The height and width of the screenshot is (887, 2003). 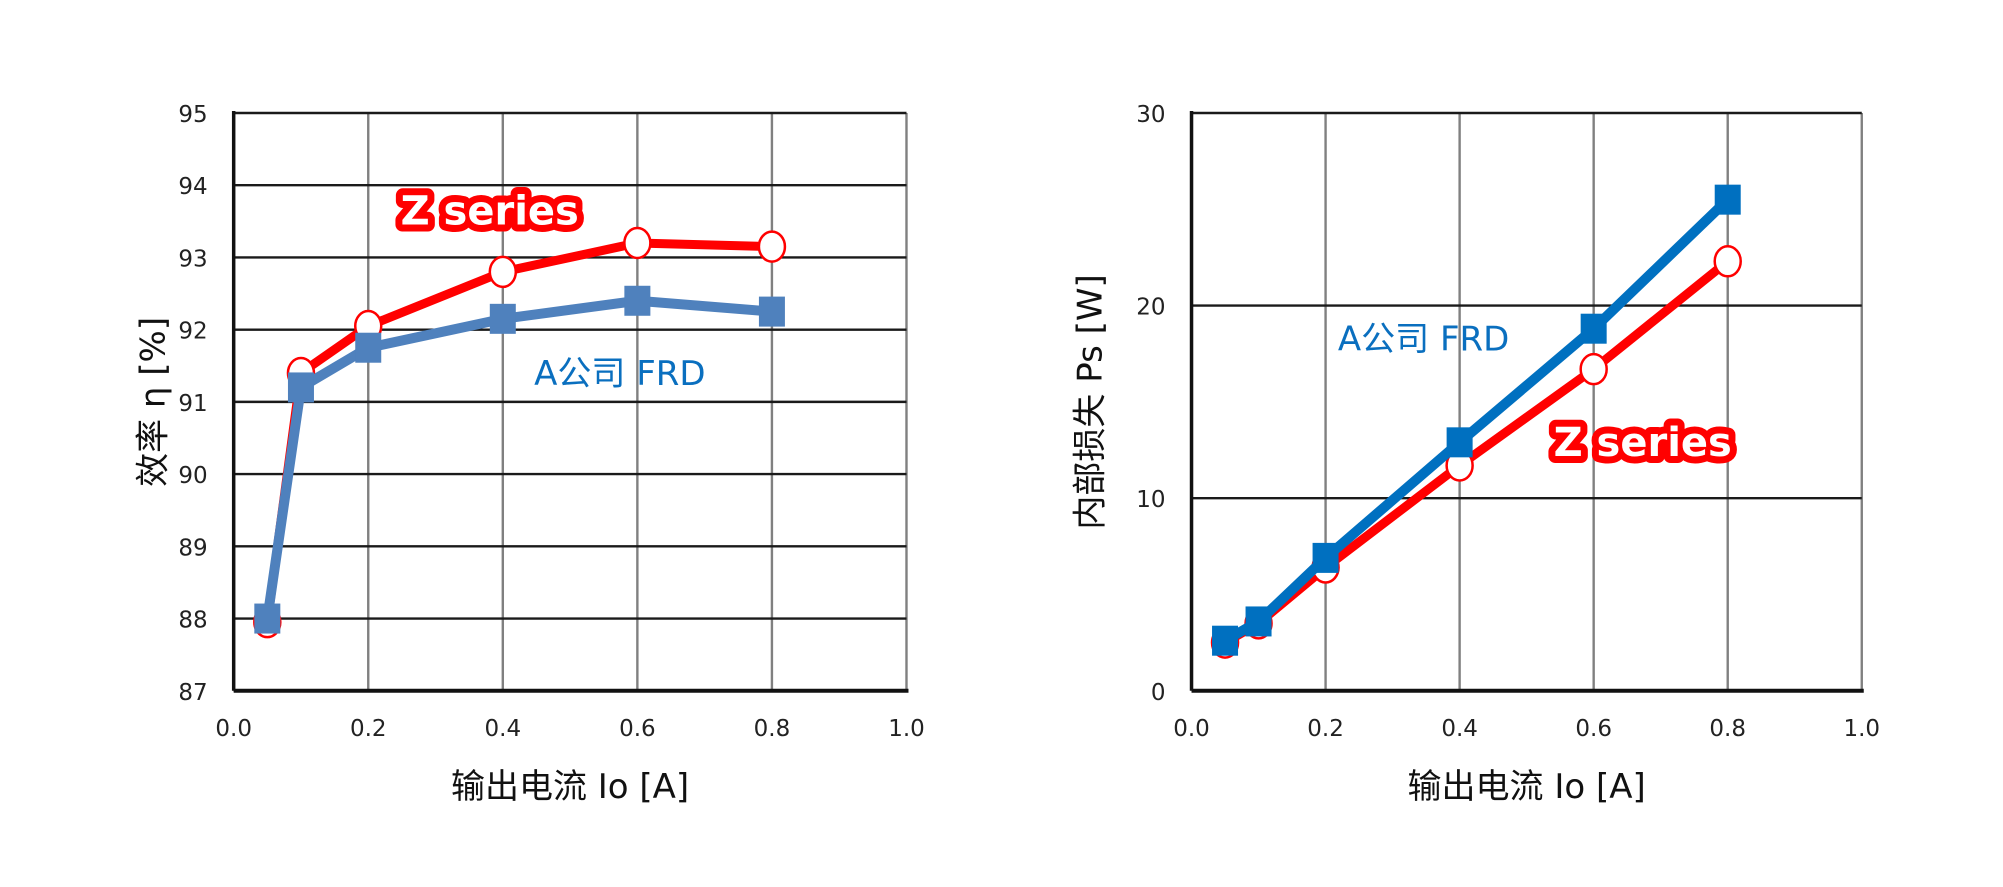 I want to click on y-axis-title: 效率 η [%], so click(x=153, y=402).